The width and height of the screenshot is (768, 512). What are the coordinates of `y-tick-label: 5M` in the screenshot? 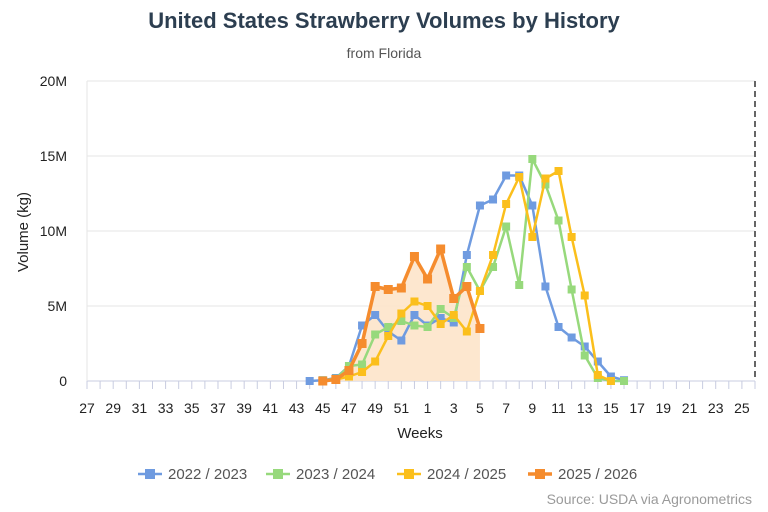 It's located at (57, 306).